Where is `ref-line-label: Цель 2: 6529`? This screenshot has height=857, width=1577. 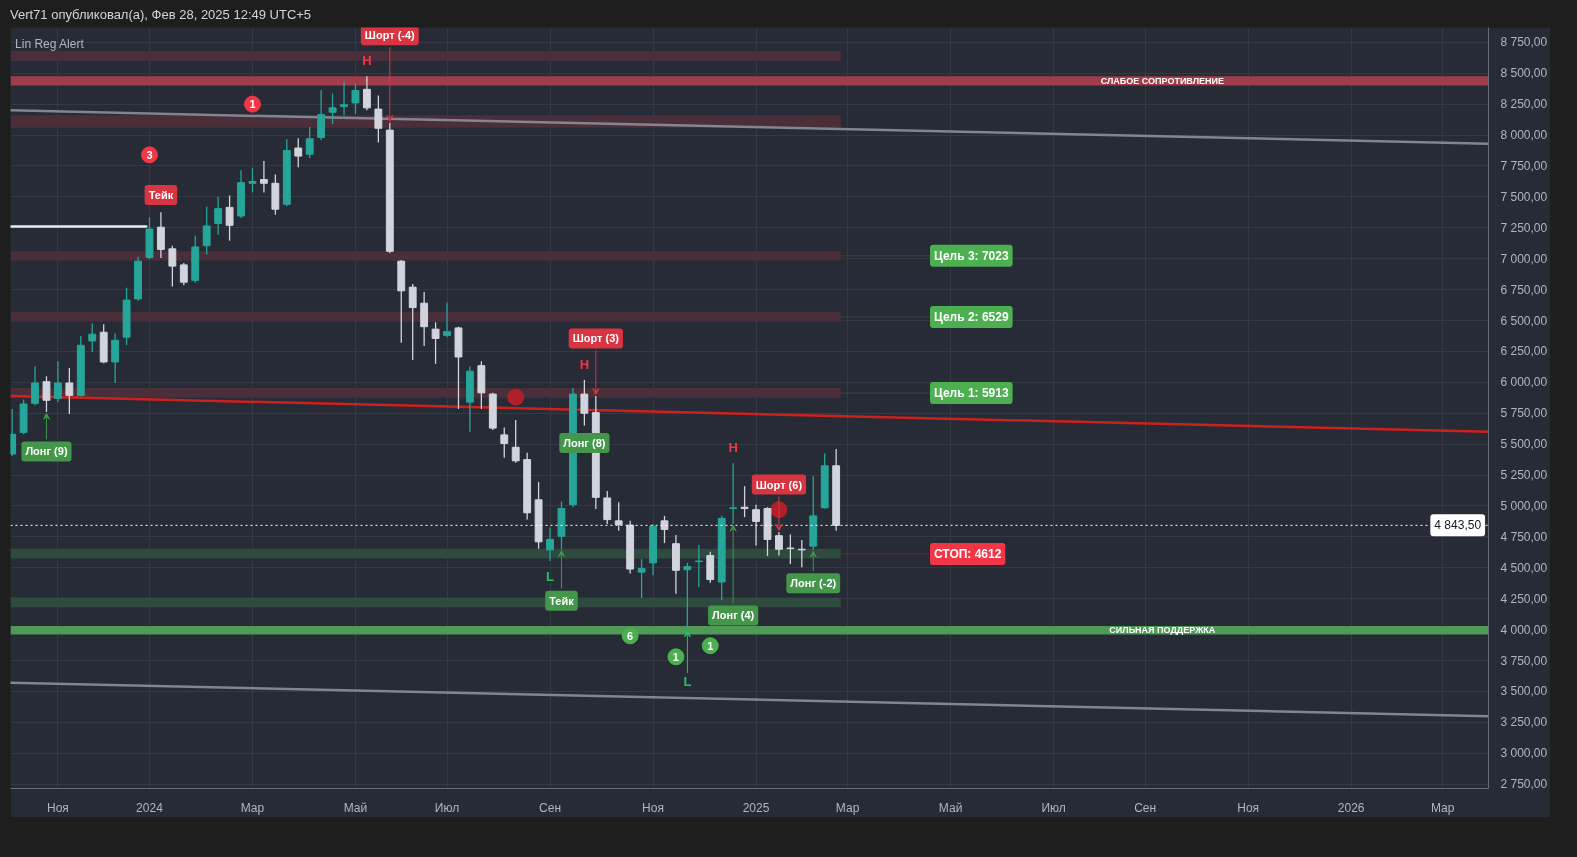
ref-line-label: Цель 2: 6529 is located at coordinates (971, 316).